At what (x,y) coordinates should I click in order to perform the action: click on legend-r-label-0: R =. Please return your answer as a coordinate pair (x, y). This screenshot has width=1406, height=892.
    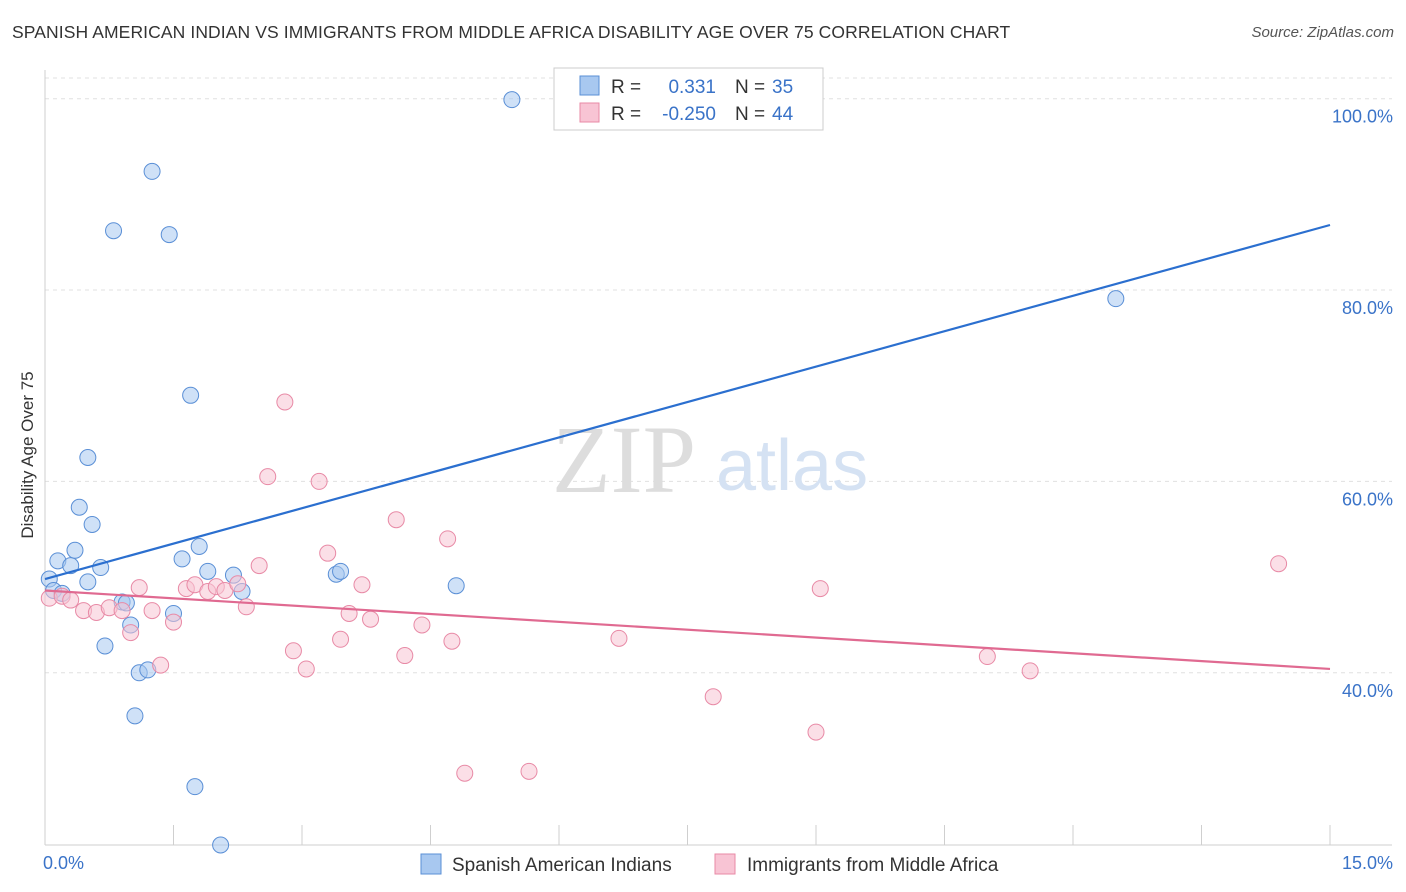
    Looking at the image, I should click on (626, 87).